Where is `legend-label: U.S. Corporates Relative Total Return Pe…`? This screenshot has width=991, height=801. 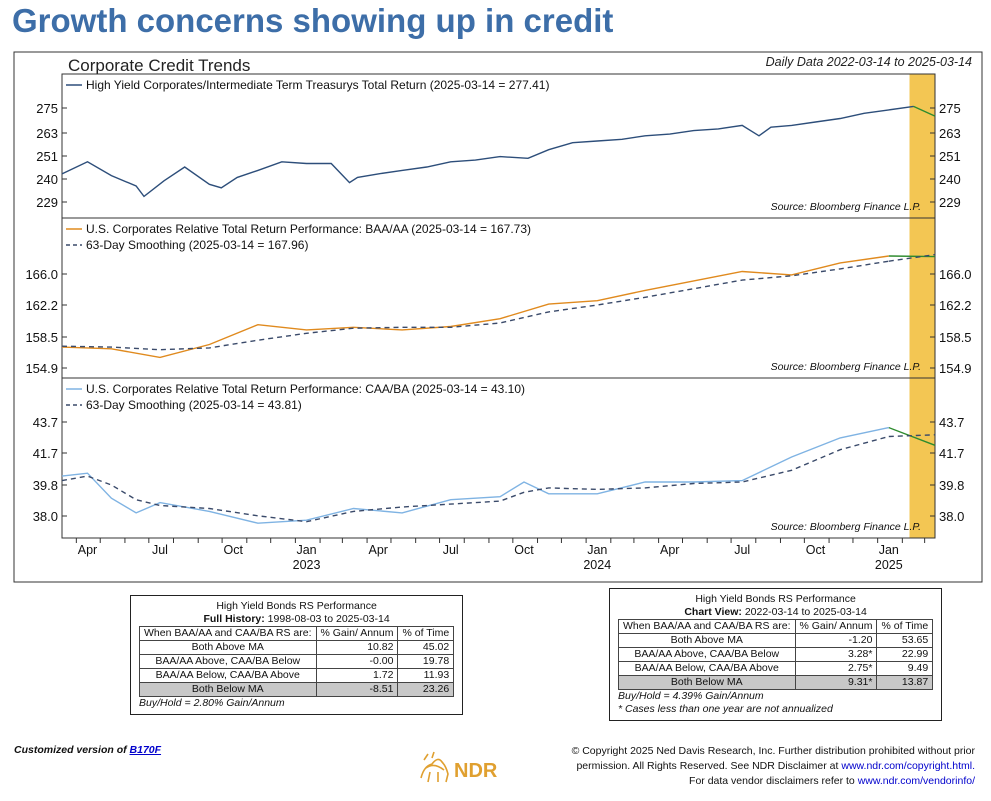 legend-label: U.S. Corporates Relative Total Return Pe… is located at coordinates (308, 229).